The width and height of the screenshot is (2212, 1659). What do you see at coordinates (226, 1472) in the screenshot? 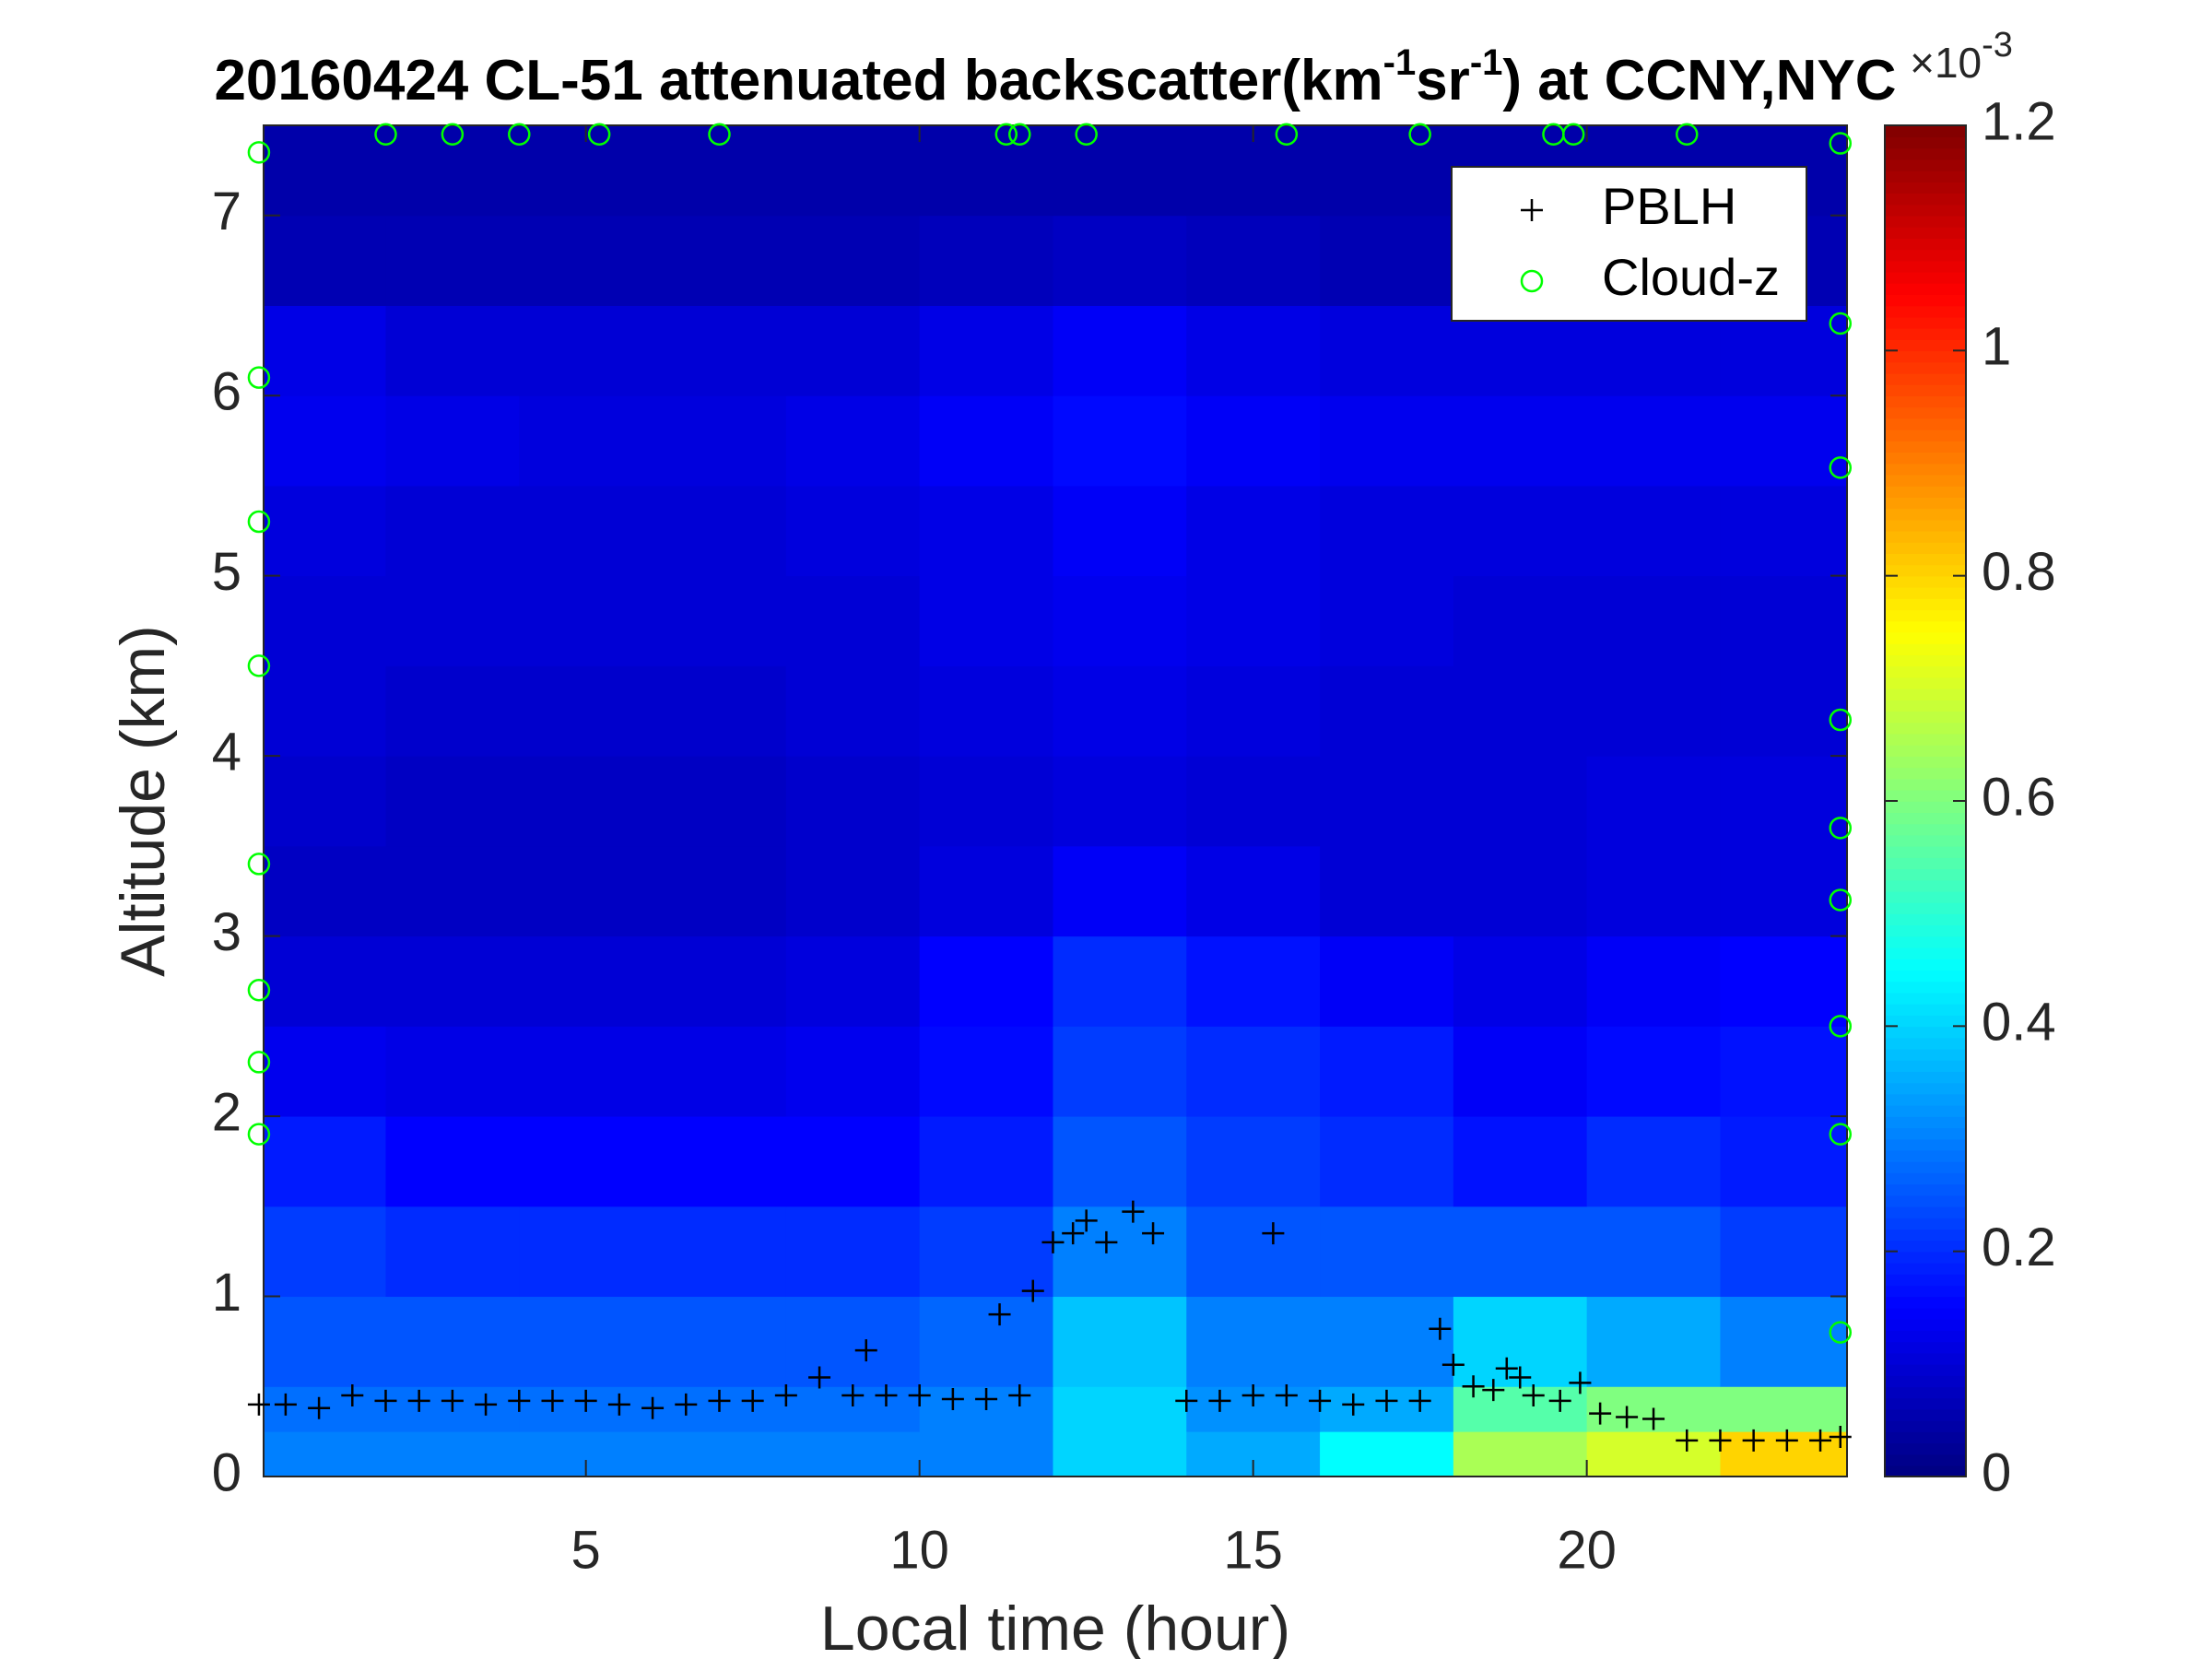
I see `y-tick-label: 0` at bounding box center [226, 1472].